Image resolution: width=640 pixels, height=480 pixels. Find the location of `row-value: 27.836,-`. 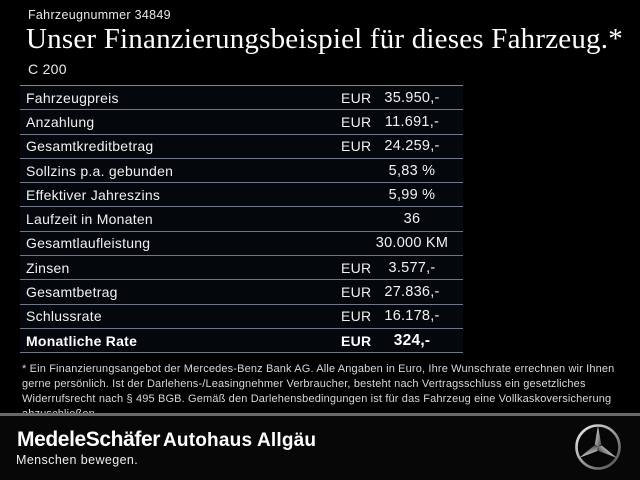

row-value: 27.836,- is located at coordinates (412, 292).